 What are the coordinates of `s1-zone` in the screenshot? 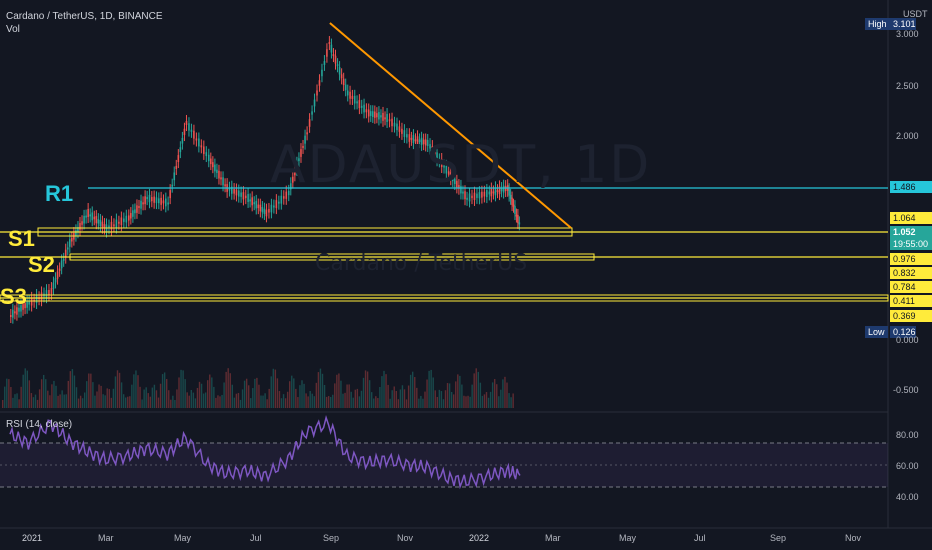 It's located at (305, 232).